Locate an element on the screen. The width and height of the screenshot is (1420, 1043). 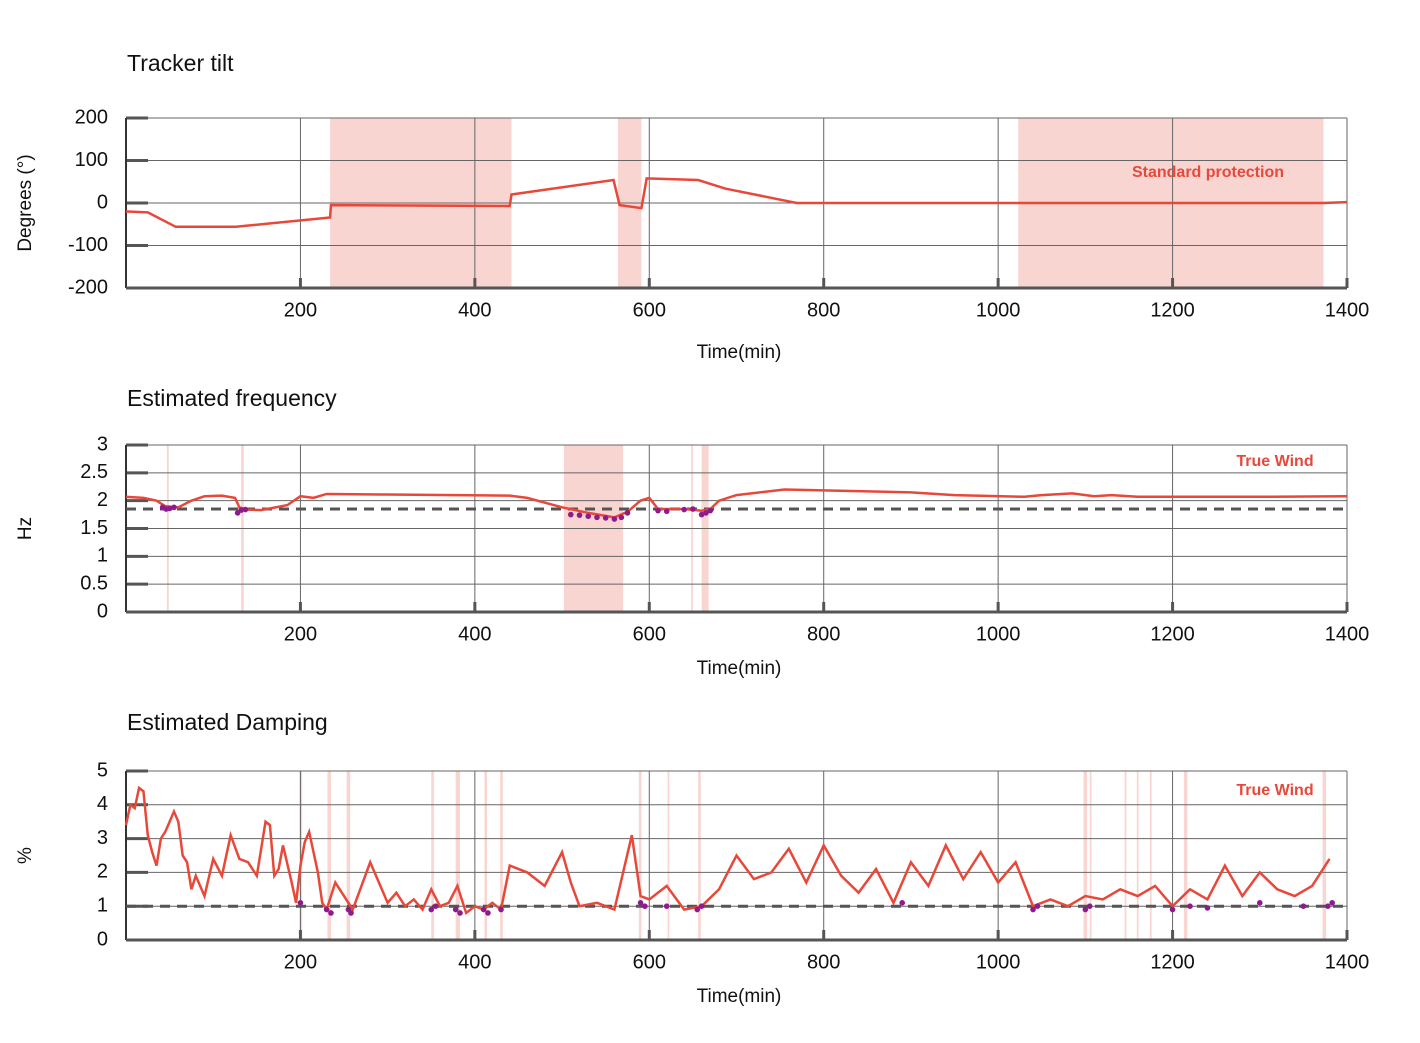
annotation: Standard protection is located at coordinates (1208, 172).